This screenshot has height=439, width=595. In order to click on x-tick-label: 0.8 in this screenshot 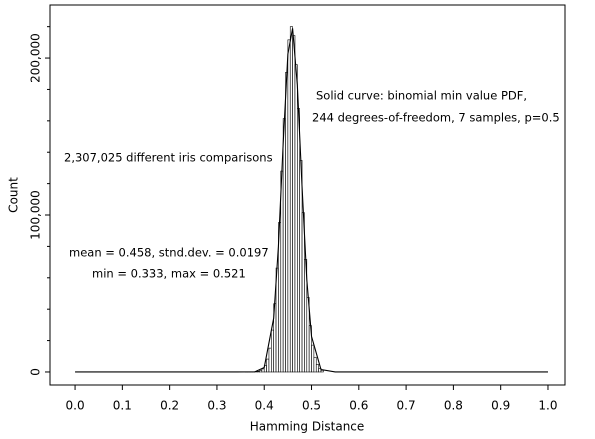, I will do `click(453, 406)`.